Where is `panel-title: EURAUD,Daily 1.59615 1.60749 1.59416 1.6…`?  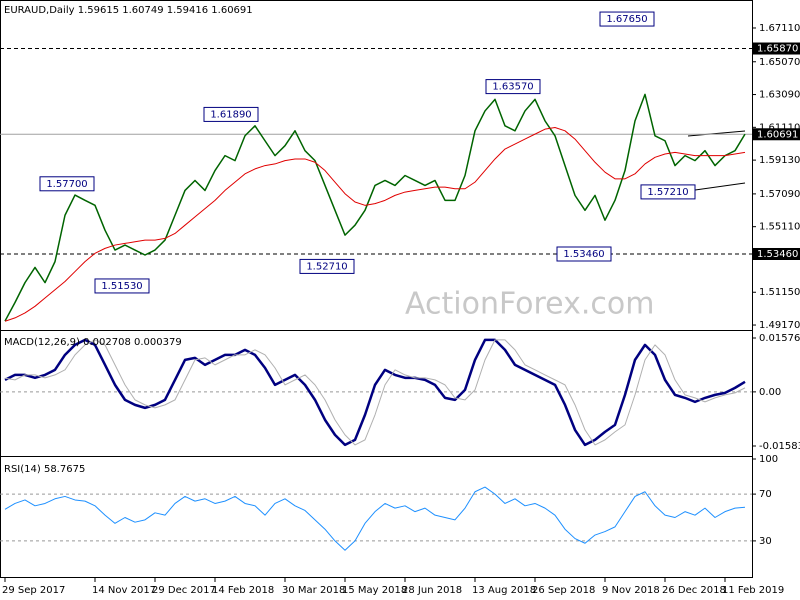 panel-title: EURAUD,Daily 1.59615 1.60749 1.59416 1.6… is located at coordinates (128, 10).